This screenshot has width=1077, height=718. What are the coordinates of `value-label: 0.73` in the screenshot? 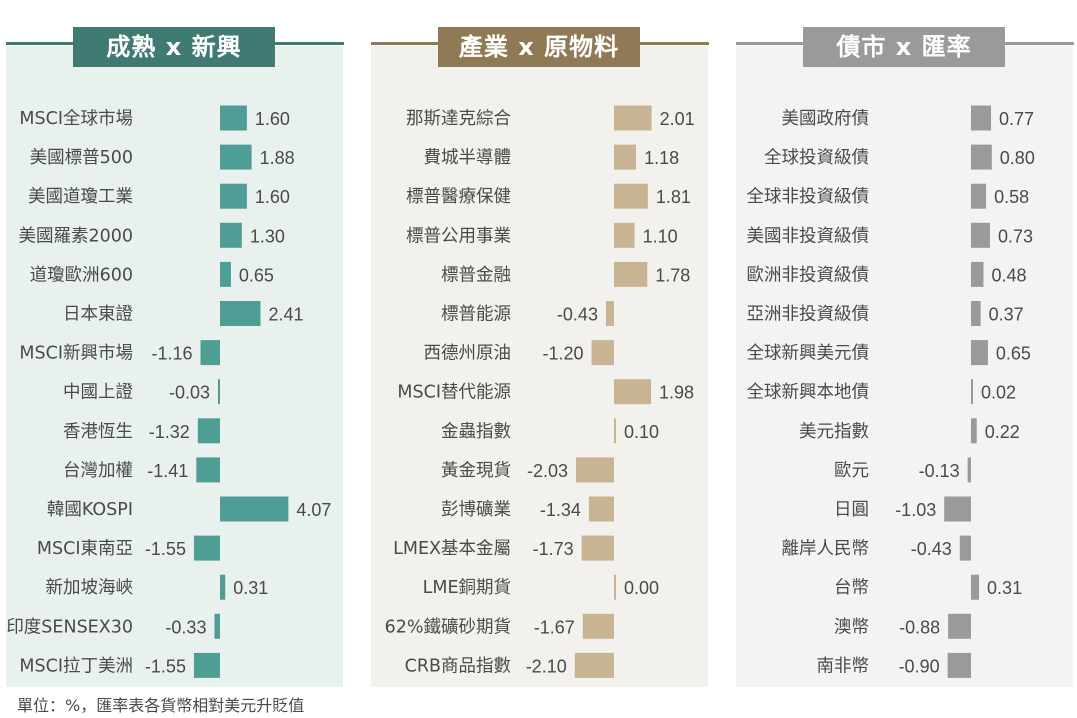 It's located at (1015, 236).